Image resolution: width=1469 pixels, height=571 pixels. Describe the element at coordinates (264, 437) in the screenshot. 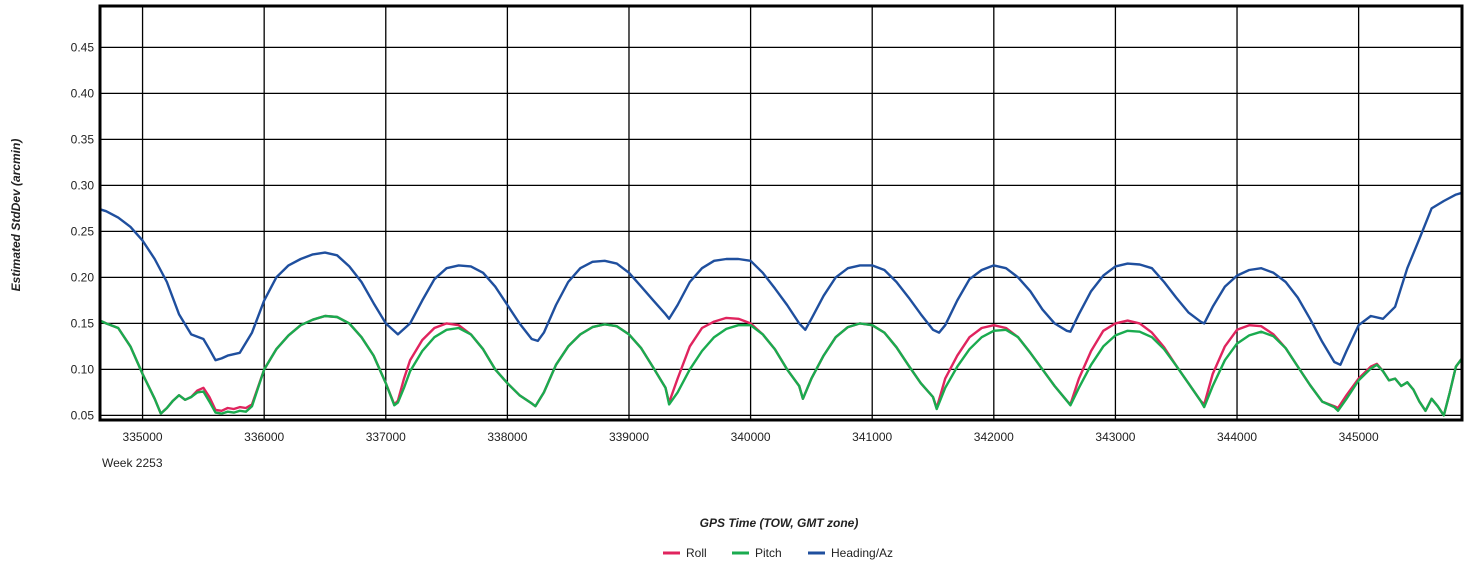

I see `x-tick-label: 336000` at that location.